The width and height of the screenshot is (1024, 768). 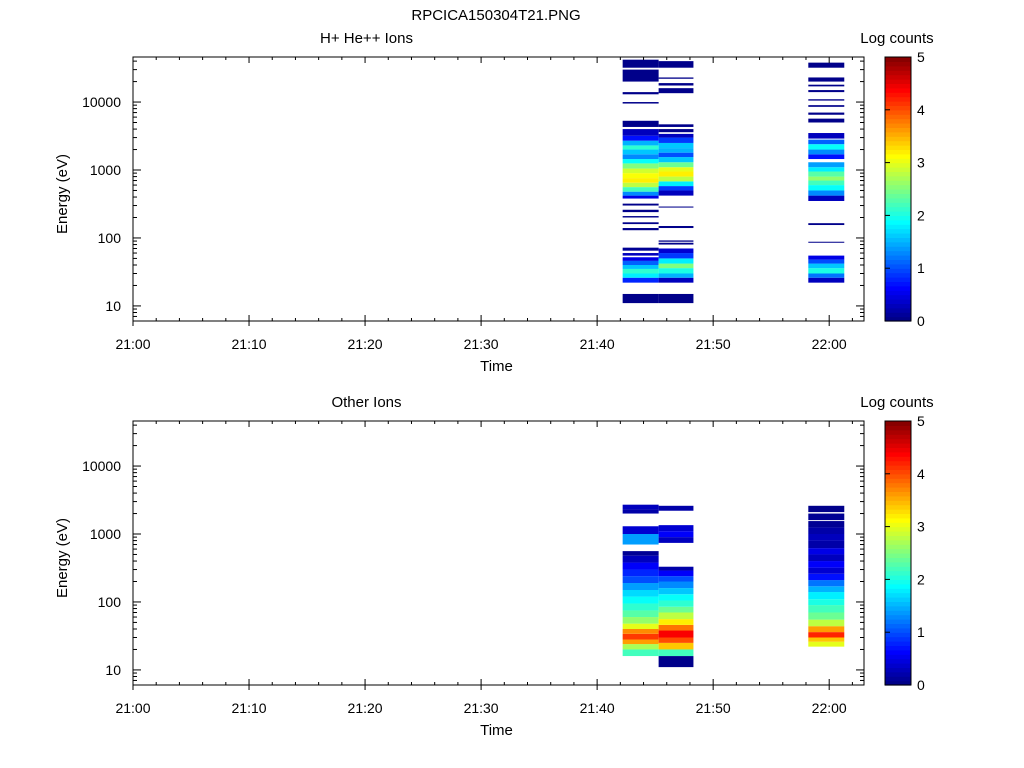 I want to click on colorbar-tick-label: 1, so click(x=921, y=268).